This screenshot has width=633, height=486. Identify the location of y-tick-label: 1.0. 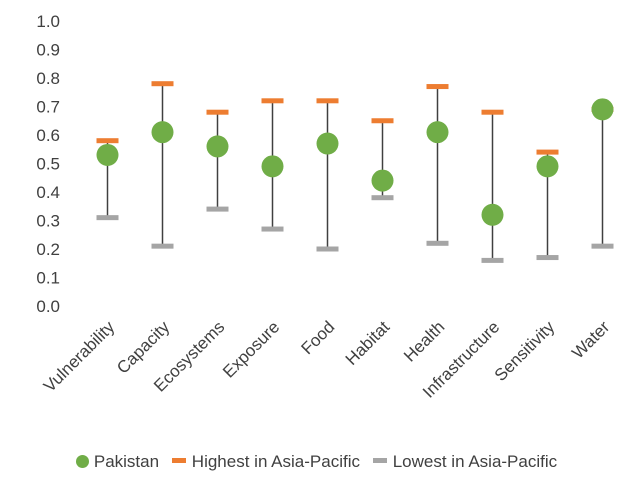
(48, 21).